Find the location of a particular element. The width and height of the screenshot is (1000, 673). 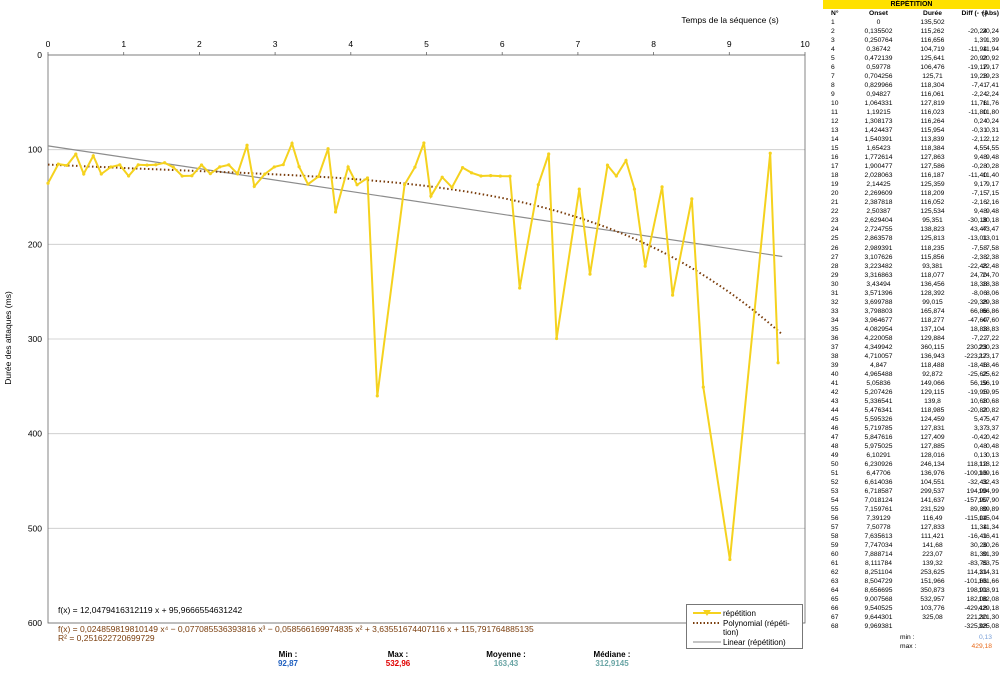

table-cell: 24,70 is located at coordinates (990, 275).